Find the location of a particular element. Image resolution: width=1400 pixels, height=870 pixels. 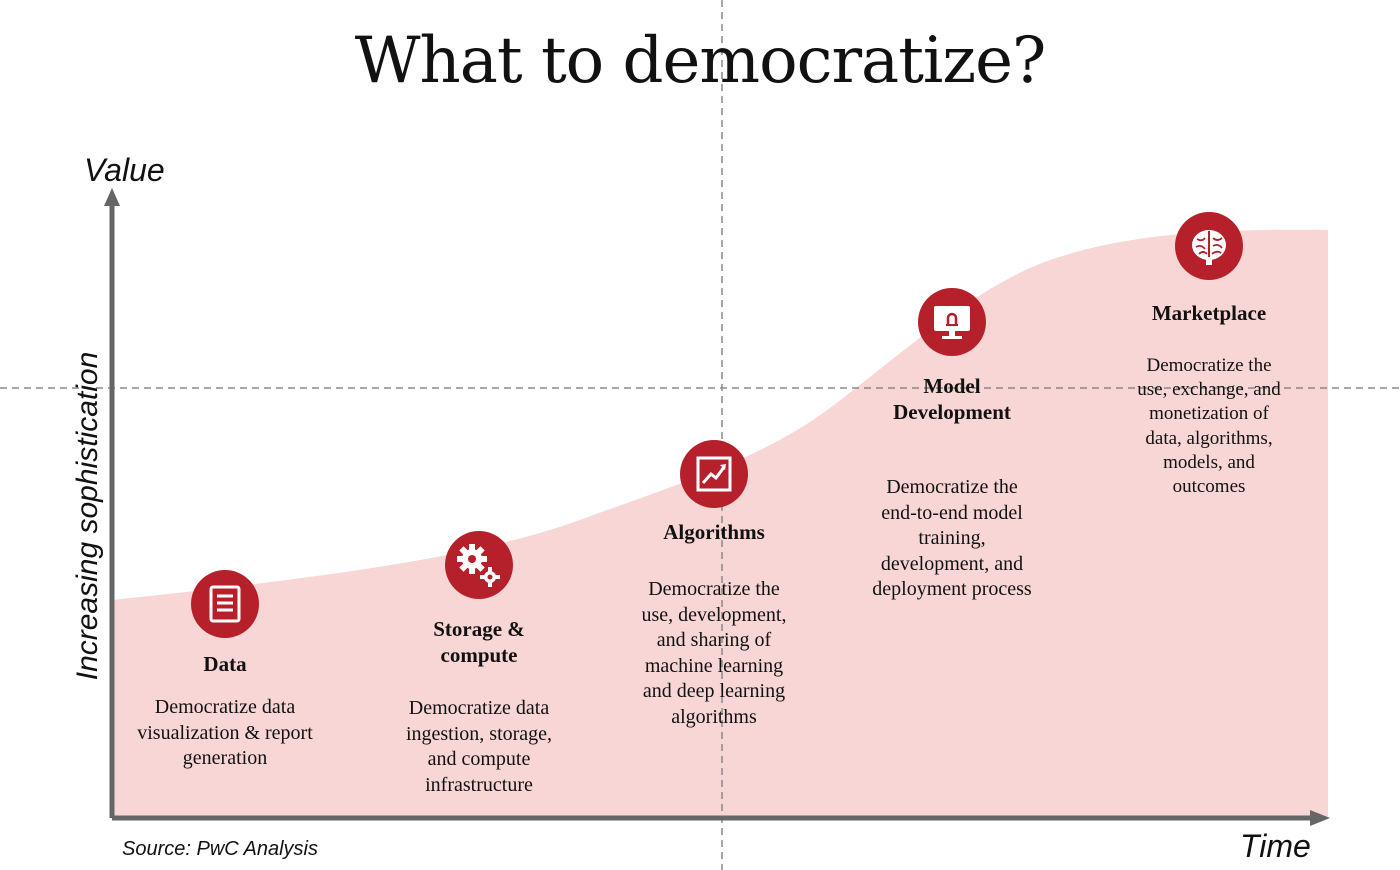

page-title: What to democratize? is located at coordinates (700, 61).